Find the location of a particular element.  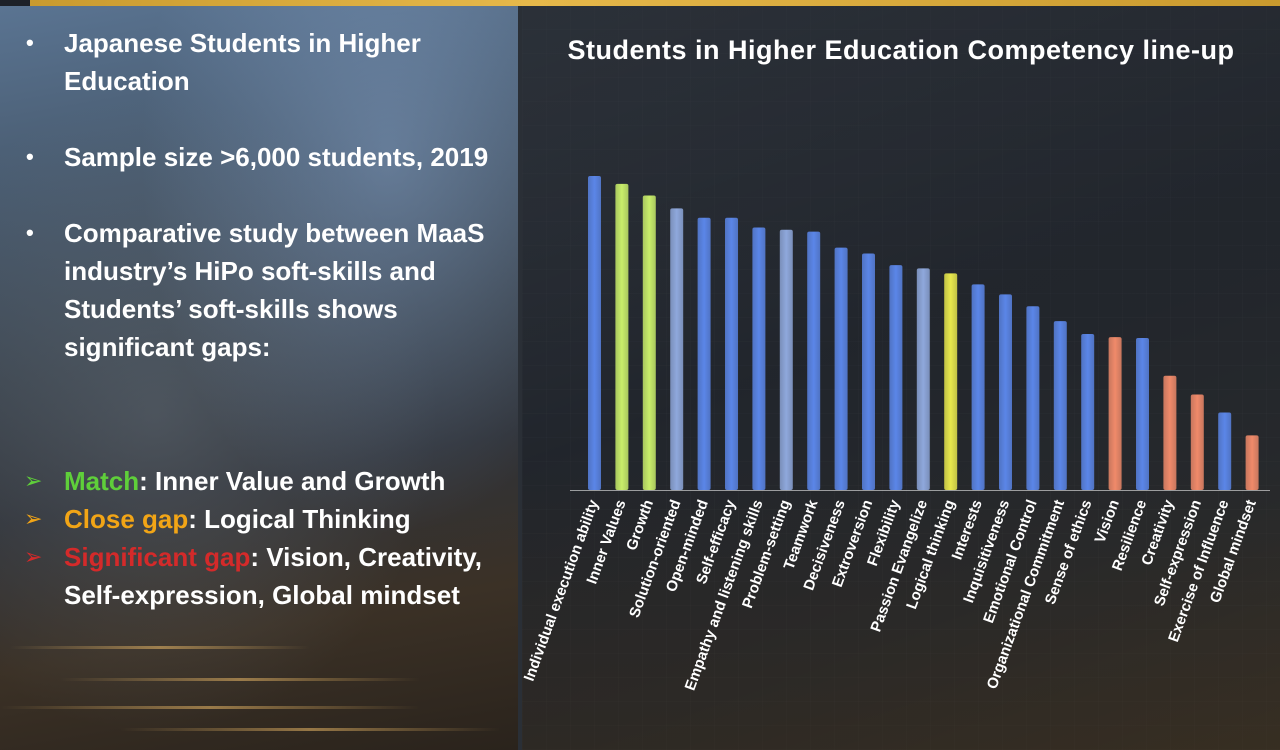

bullet-population: • Japanese Students in Higher Education is located at coordinates (269, 62).